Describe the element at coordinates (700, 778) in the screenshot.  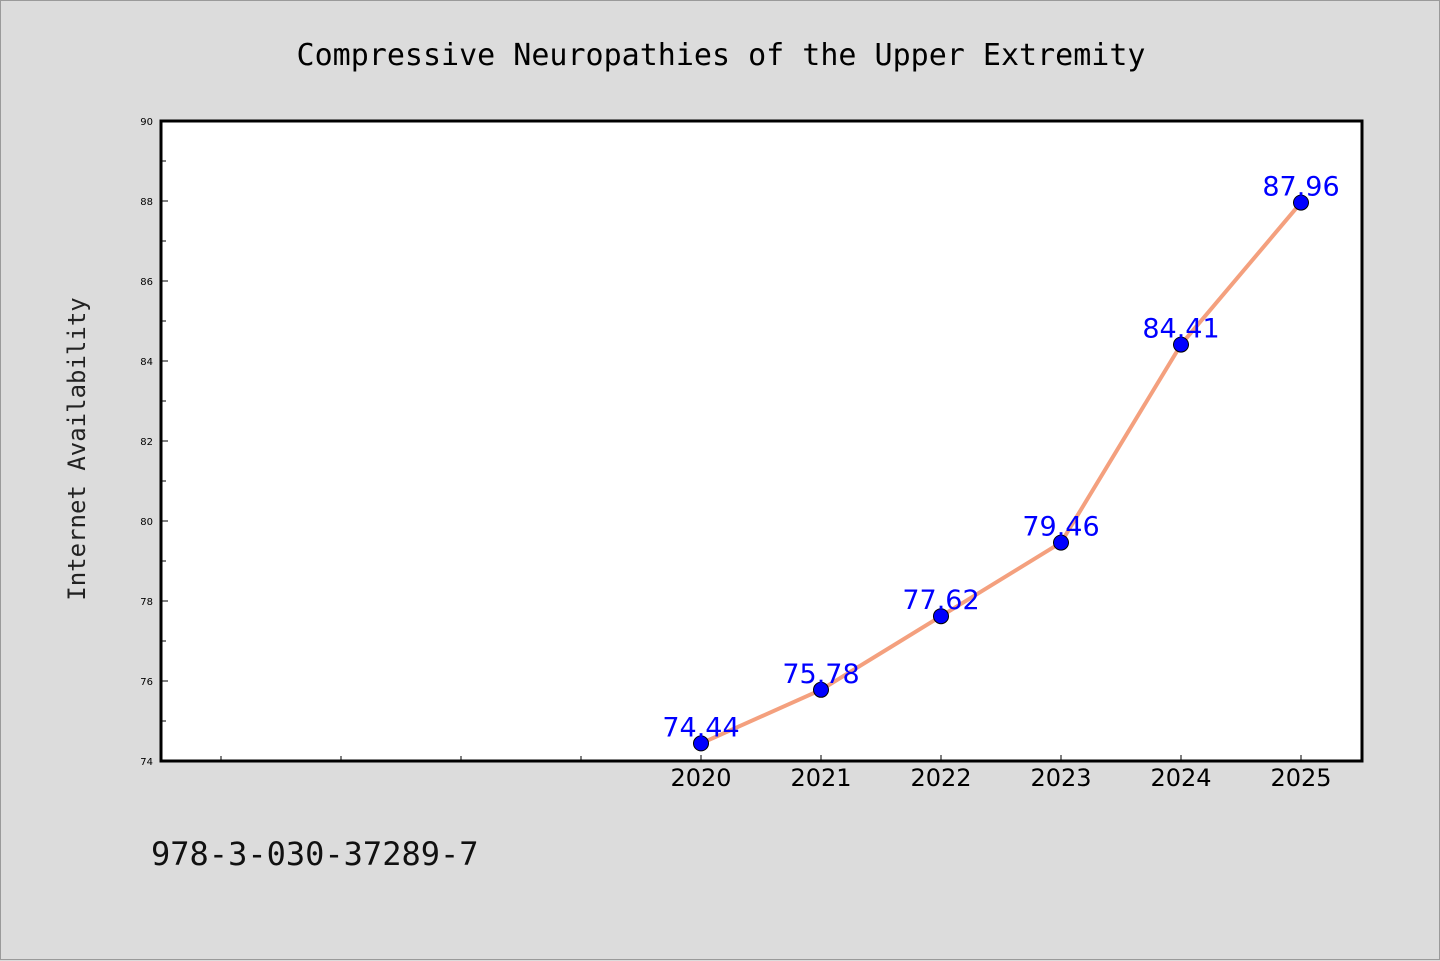
I see `x-tick-label: 2020` at that location.